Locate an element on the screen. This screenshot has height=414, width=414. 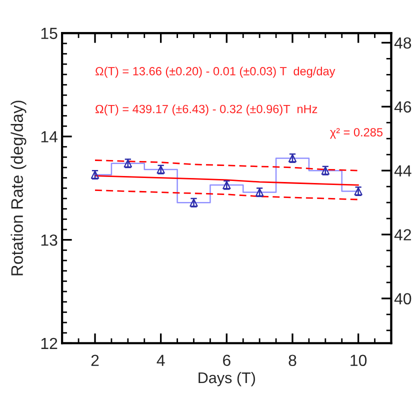
y-tick-label: 13 is located at coordinates (49, 240).